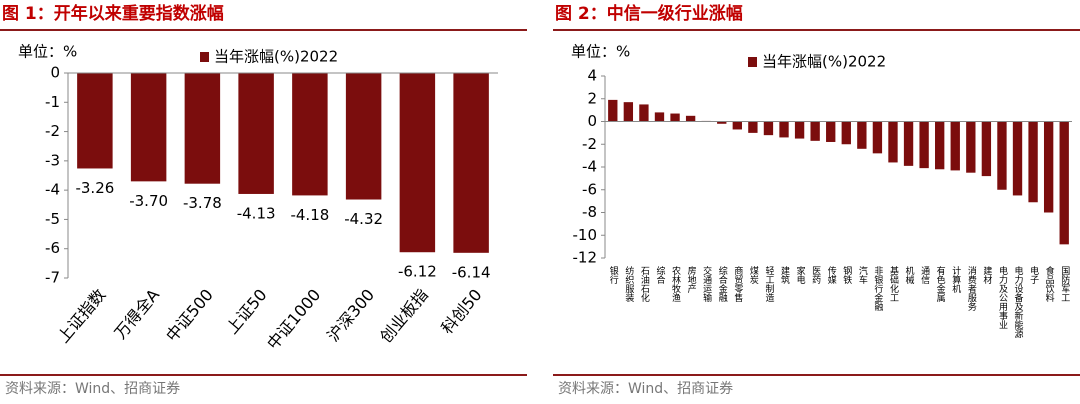 The width and height of the screenshot is (1080, 404). What do you see at coordinates (893, 283) in the screenshot?
I see `x-tick-label: 基础化工` at bounding box center [893, 283].